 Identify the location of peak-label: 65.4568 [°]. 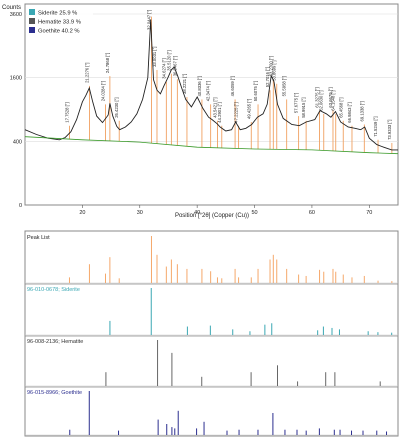
(340, 107).